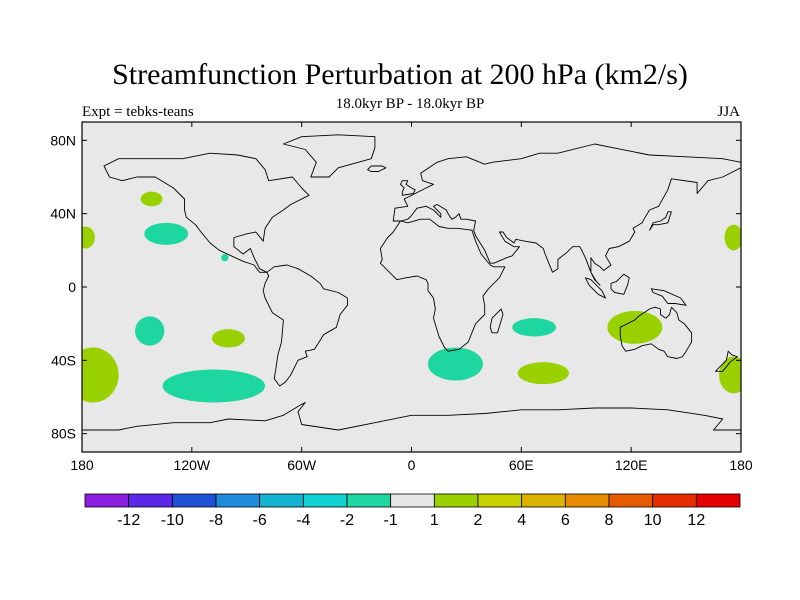 The image size is (800, 600). What do you see at coordinates (412, 465) in the screenshot?
I see `lon-tick-label: 0` at bounding box center [412, 465].